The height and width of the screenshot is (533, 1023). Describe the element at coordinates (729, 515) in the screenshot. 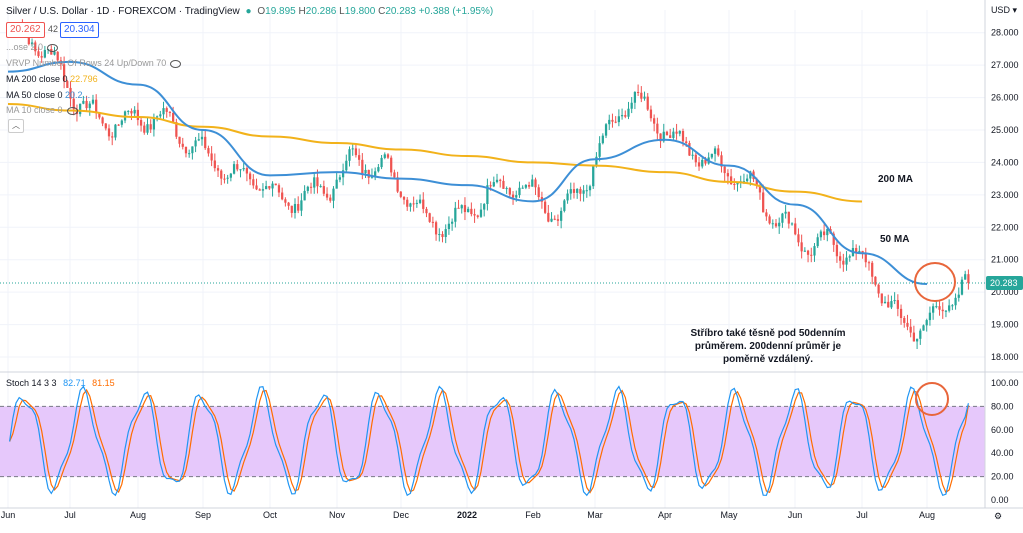

I see `x-tick-label: May` at that location.